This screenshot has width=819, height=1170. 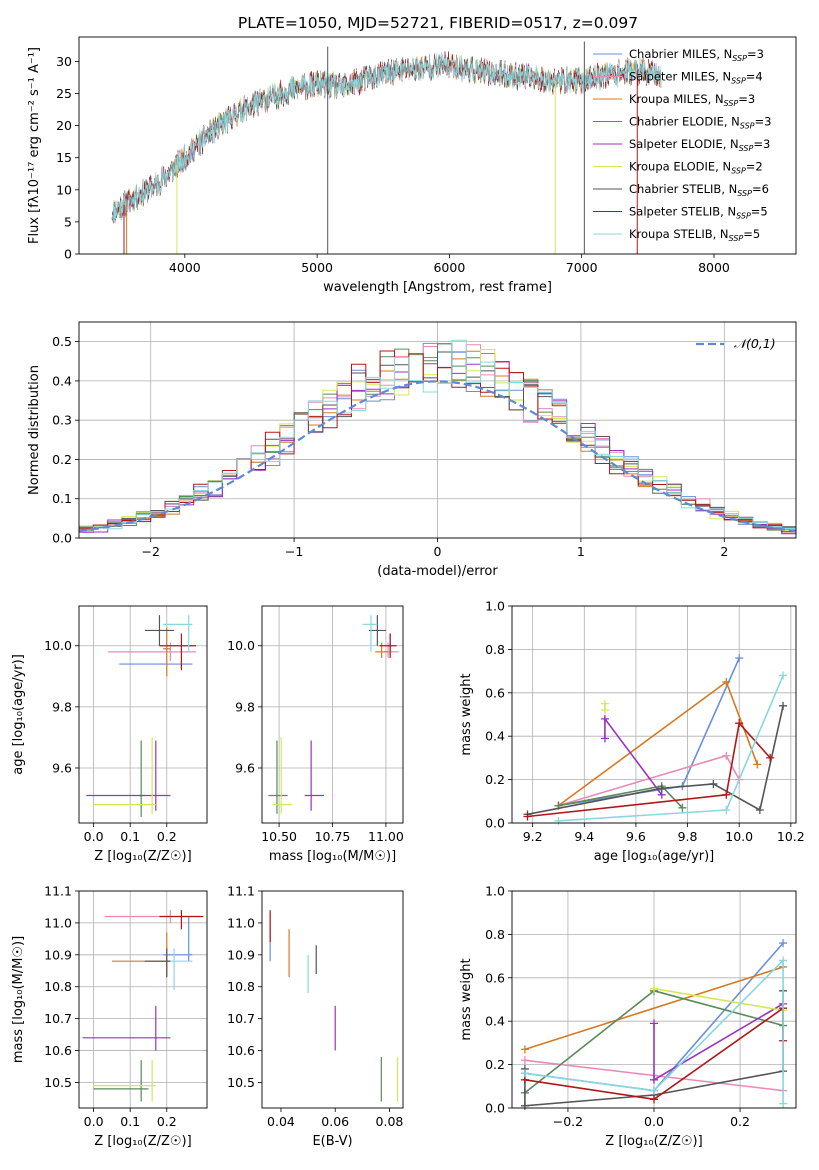 I want to click on legend-label: Kroupa MILES, NSSP=3, so click(x=692, y=100).